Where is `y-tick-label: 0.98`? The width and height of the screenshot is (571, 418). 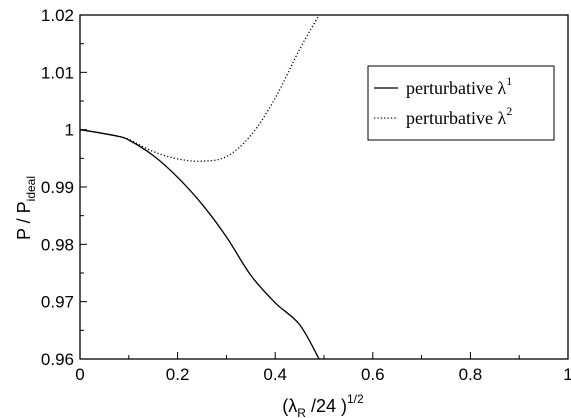 y-tick-label: 0.98 is located at coordinates (57, 244).